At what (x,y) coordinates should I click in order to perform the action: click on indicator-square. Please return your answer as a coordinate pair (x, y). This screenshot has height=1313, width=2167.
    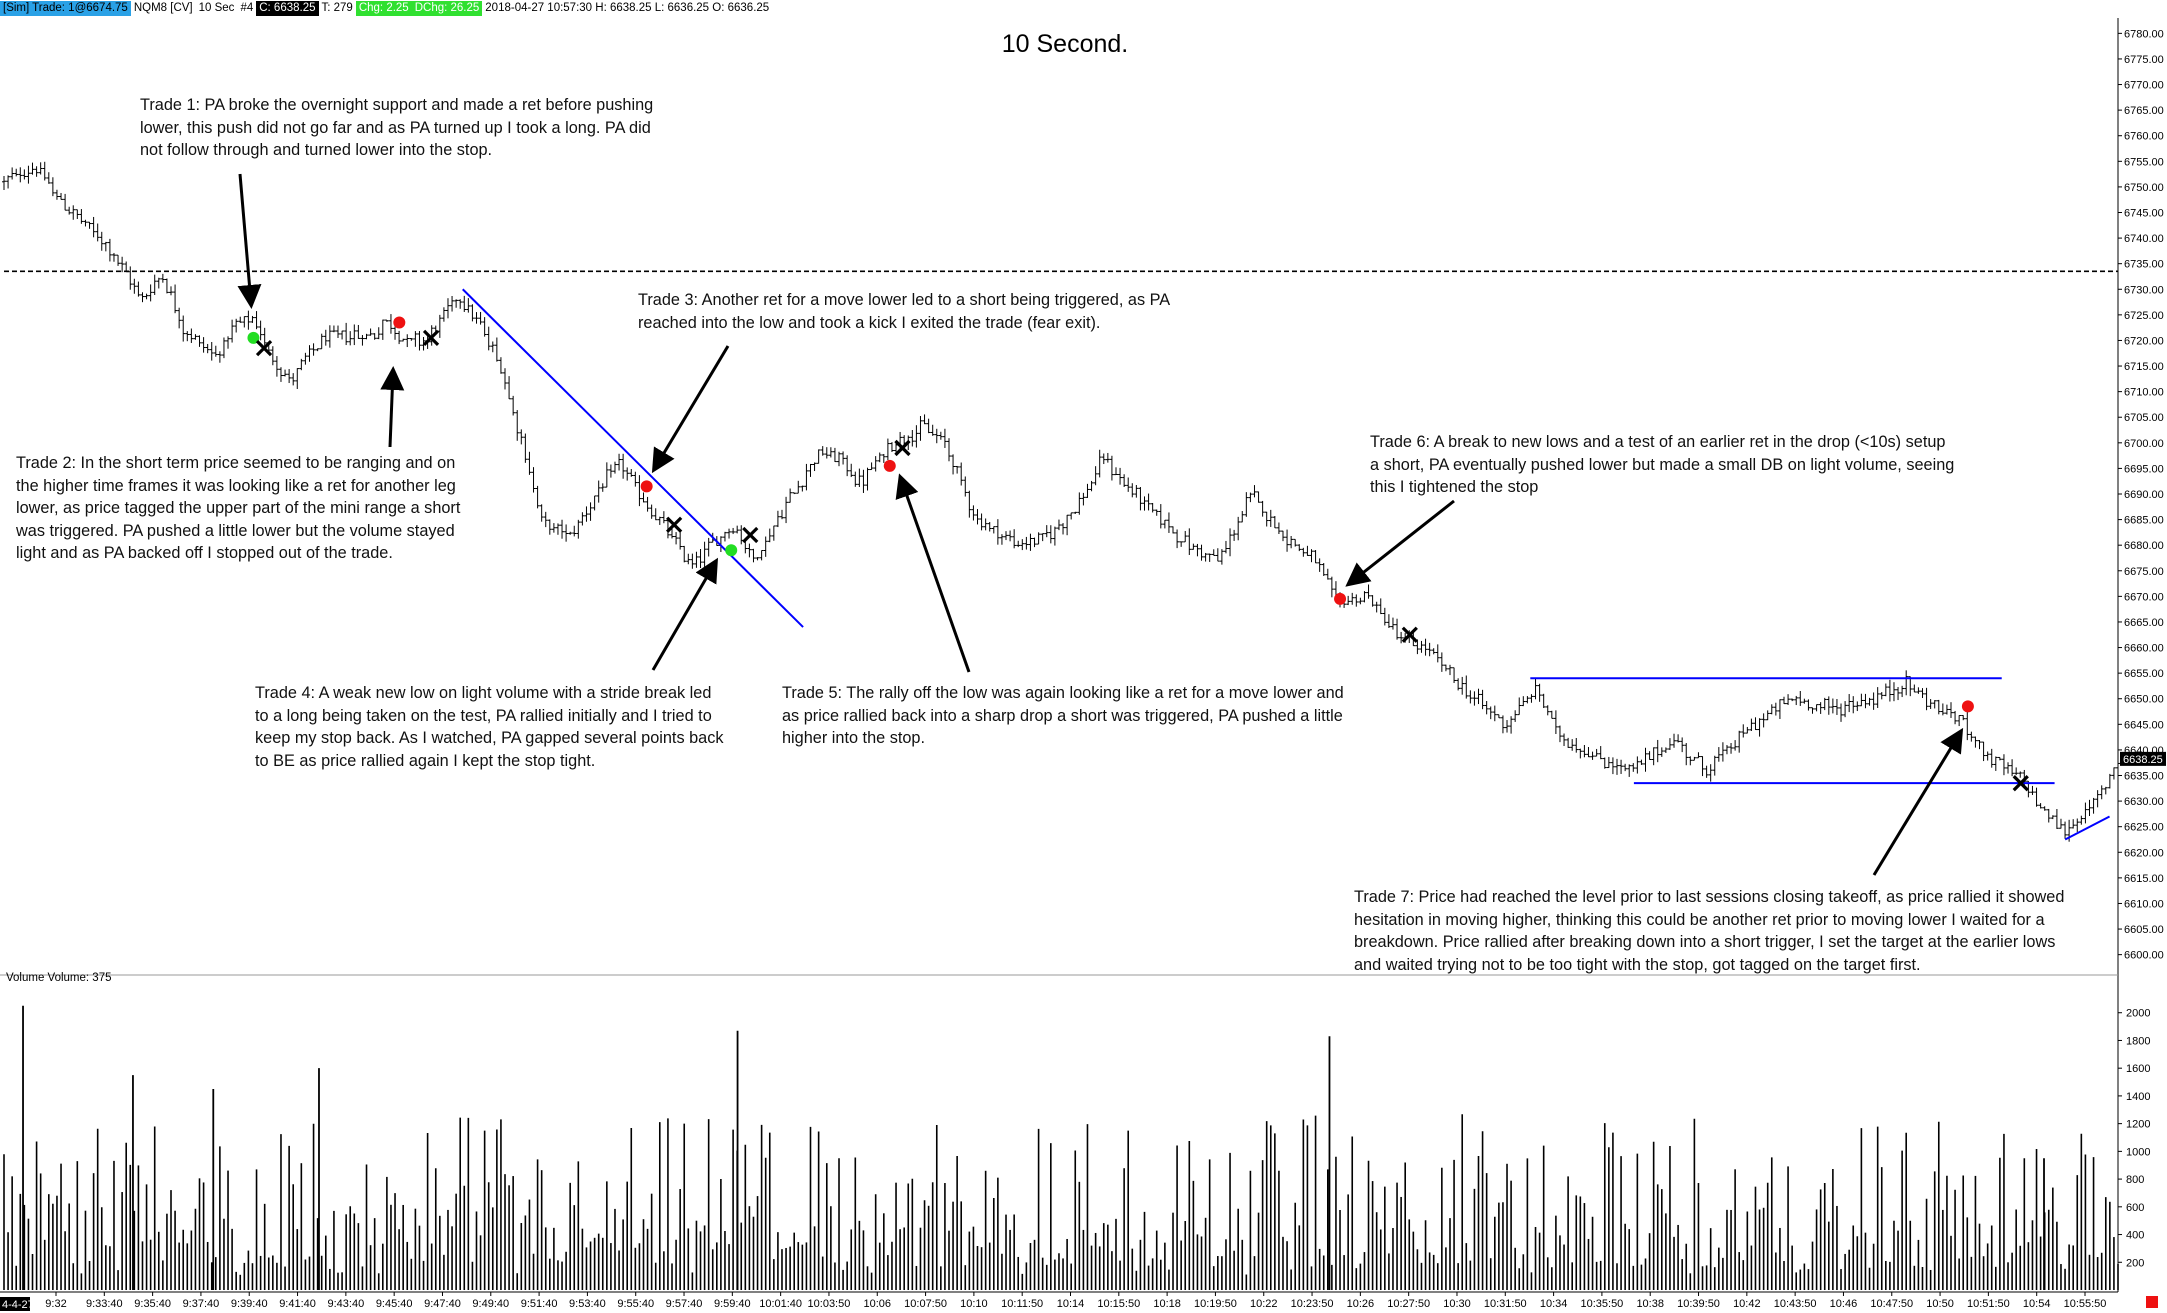
    Looking at the image, I should click on (2152, 1302).